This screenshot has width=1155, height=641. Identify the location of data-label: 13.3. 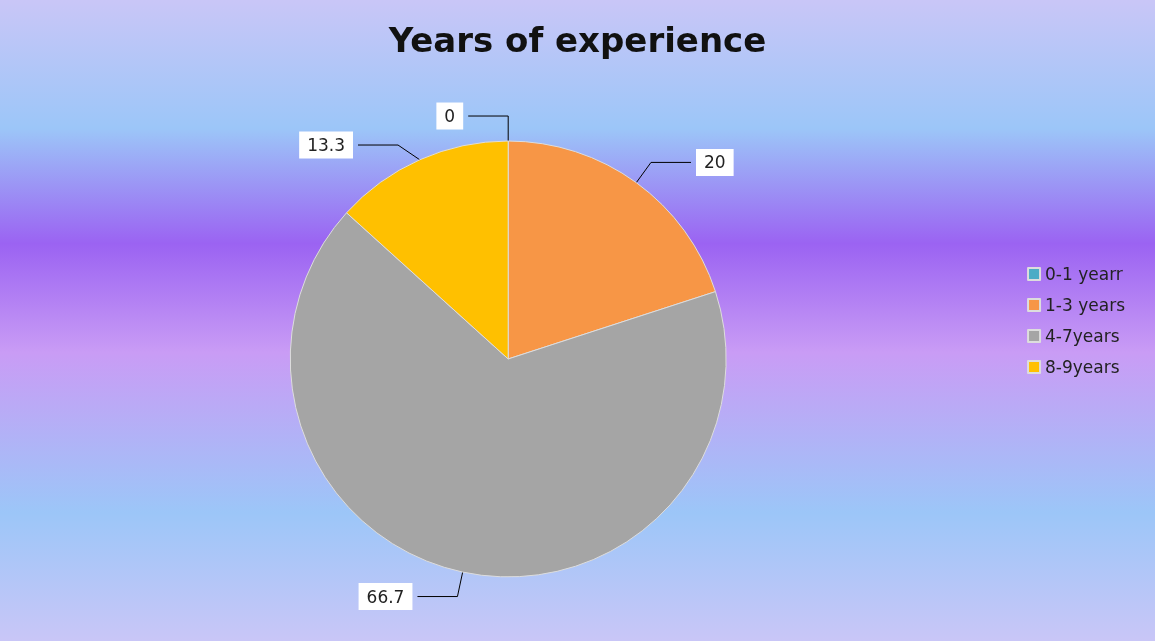
(326, 145).